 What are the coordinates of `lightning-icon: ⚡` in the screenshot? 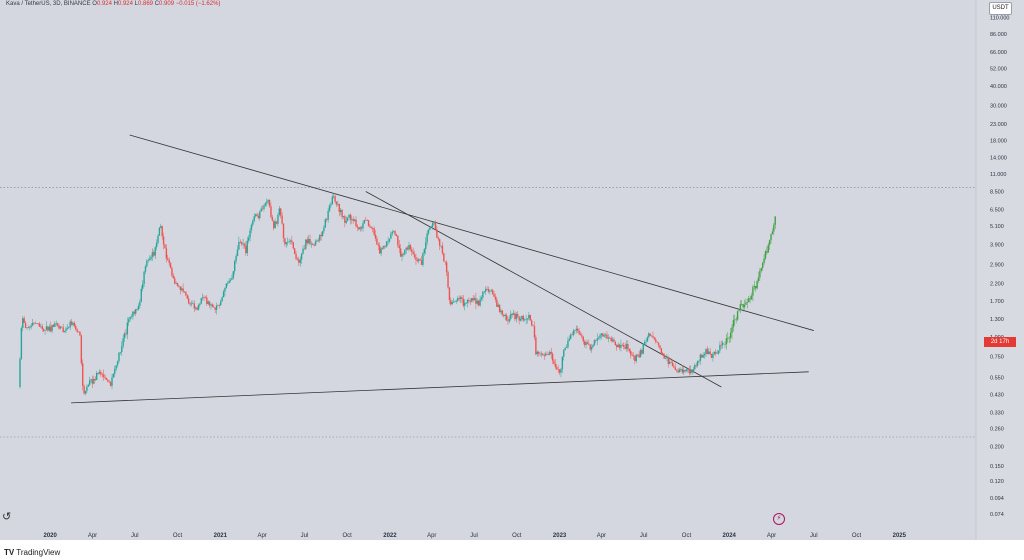 It's located at (779, 519).